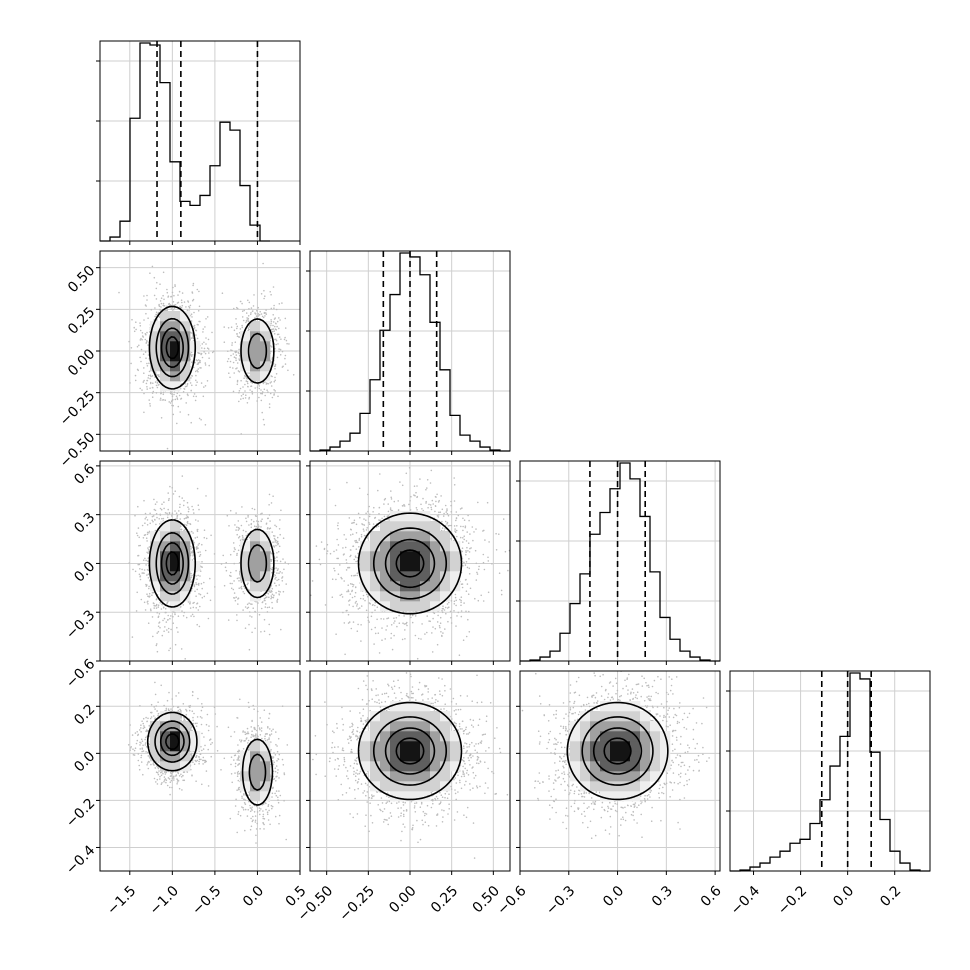  I want to click on x-tick-label: 0.25, so click(444, 899).